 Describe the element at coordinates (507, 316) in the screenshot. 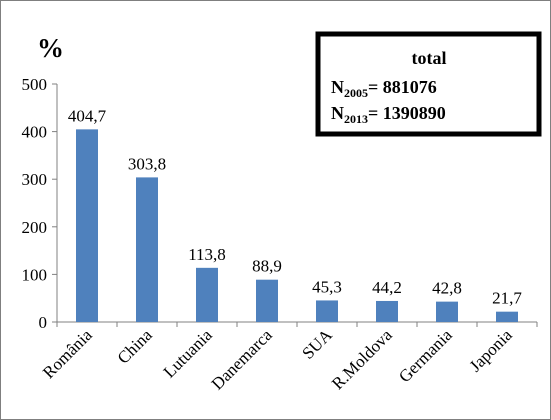

I see `bar-japonia` at that location.